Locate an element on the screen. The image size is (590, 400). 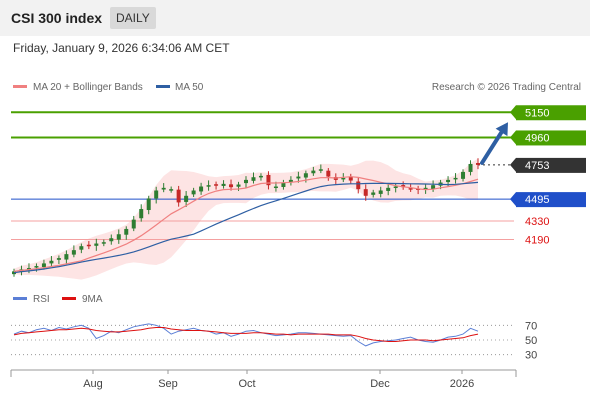
x-axis: Aug Sep Oct Dec 2026 is located at coordinates (263, 379).